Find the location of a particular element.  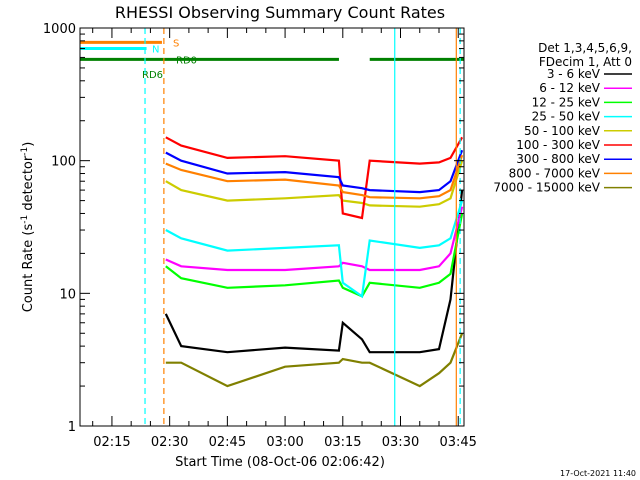

x-tick-label: 02:15 is located at coordinates (111, 442).